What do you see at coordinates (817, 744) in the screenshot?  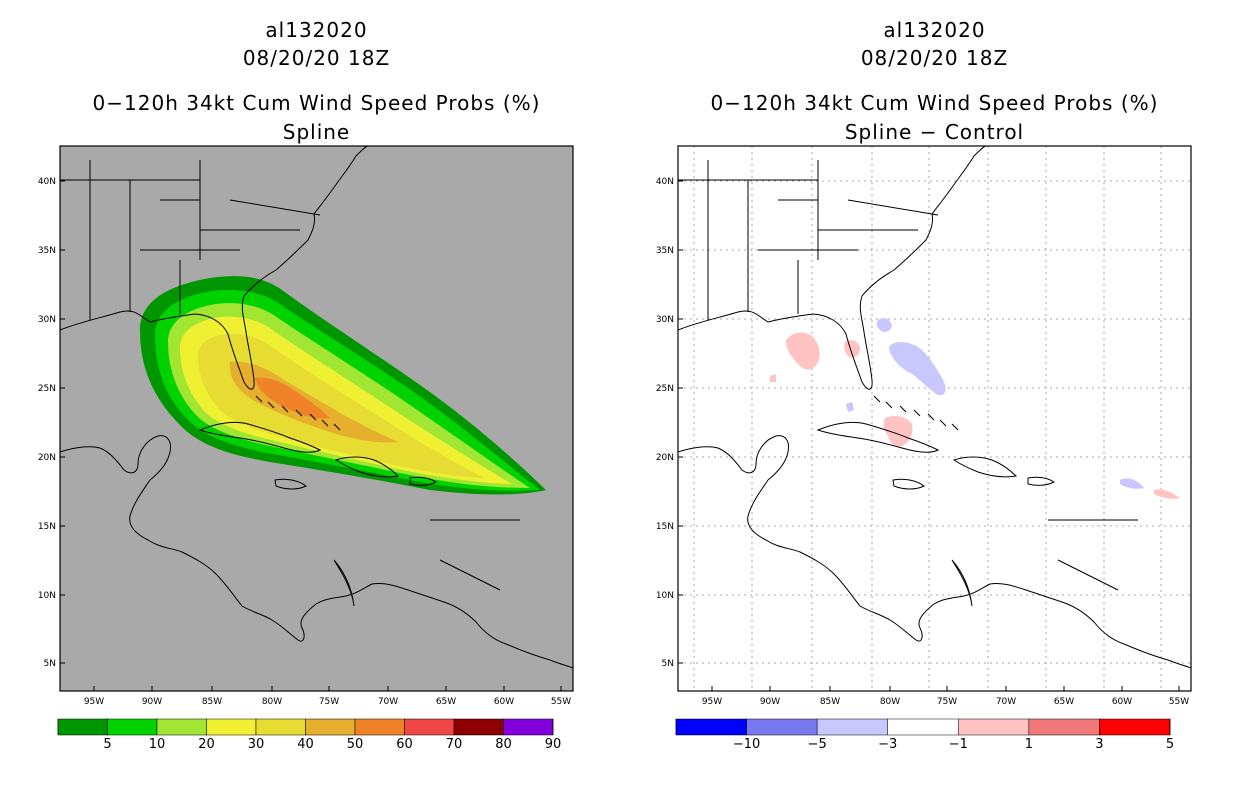 I see `colorbar-label: −5` at bounding box center [817, 744].